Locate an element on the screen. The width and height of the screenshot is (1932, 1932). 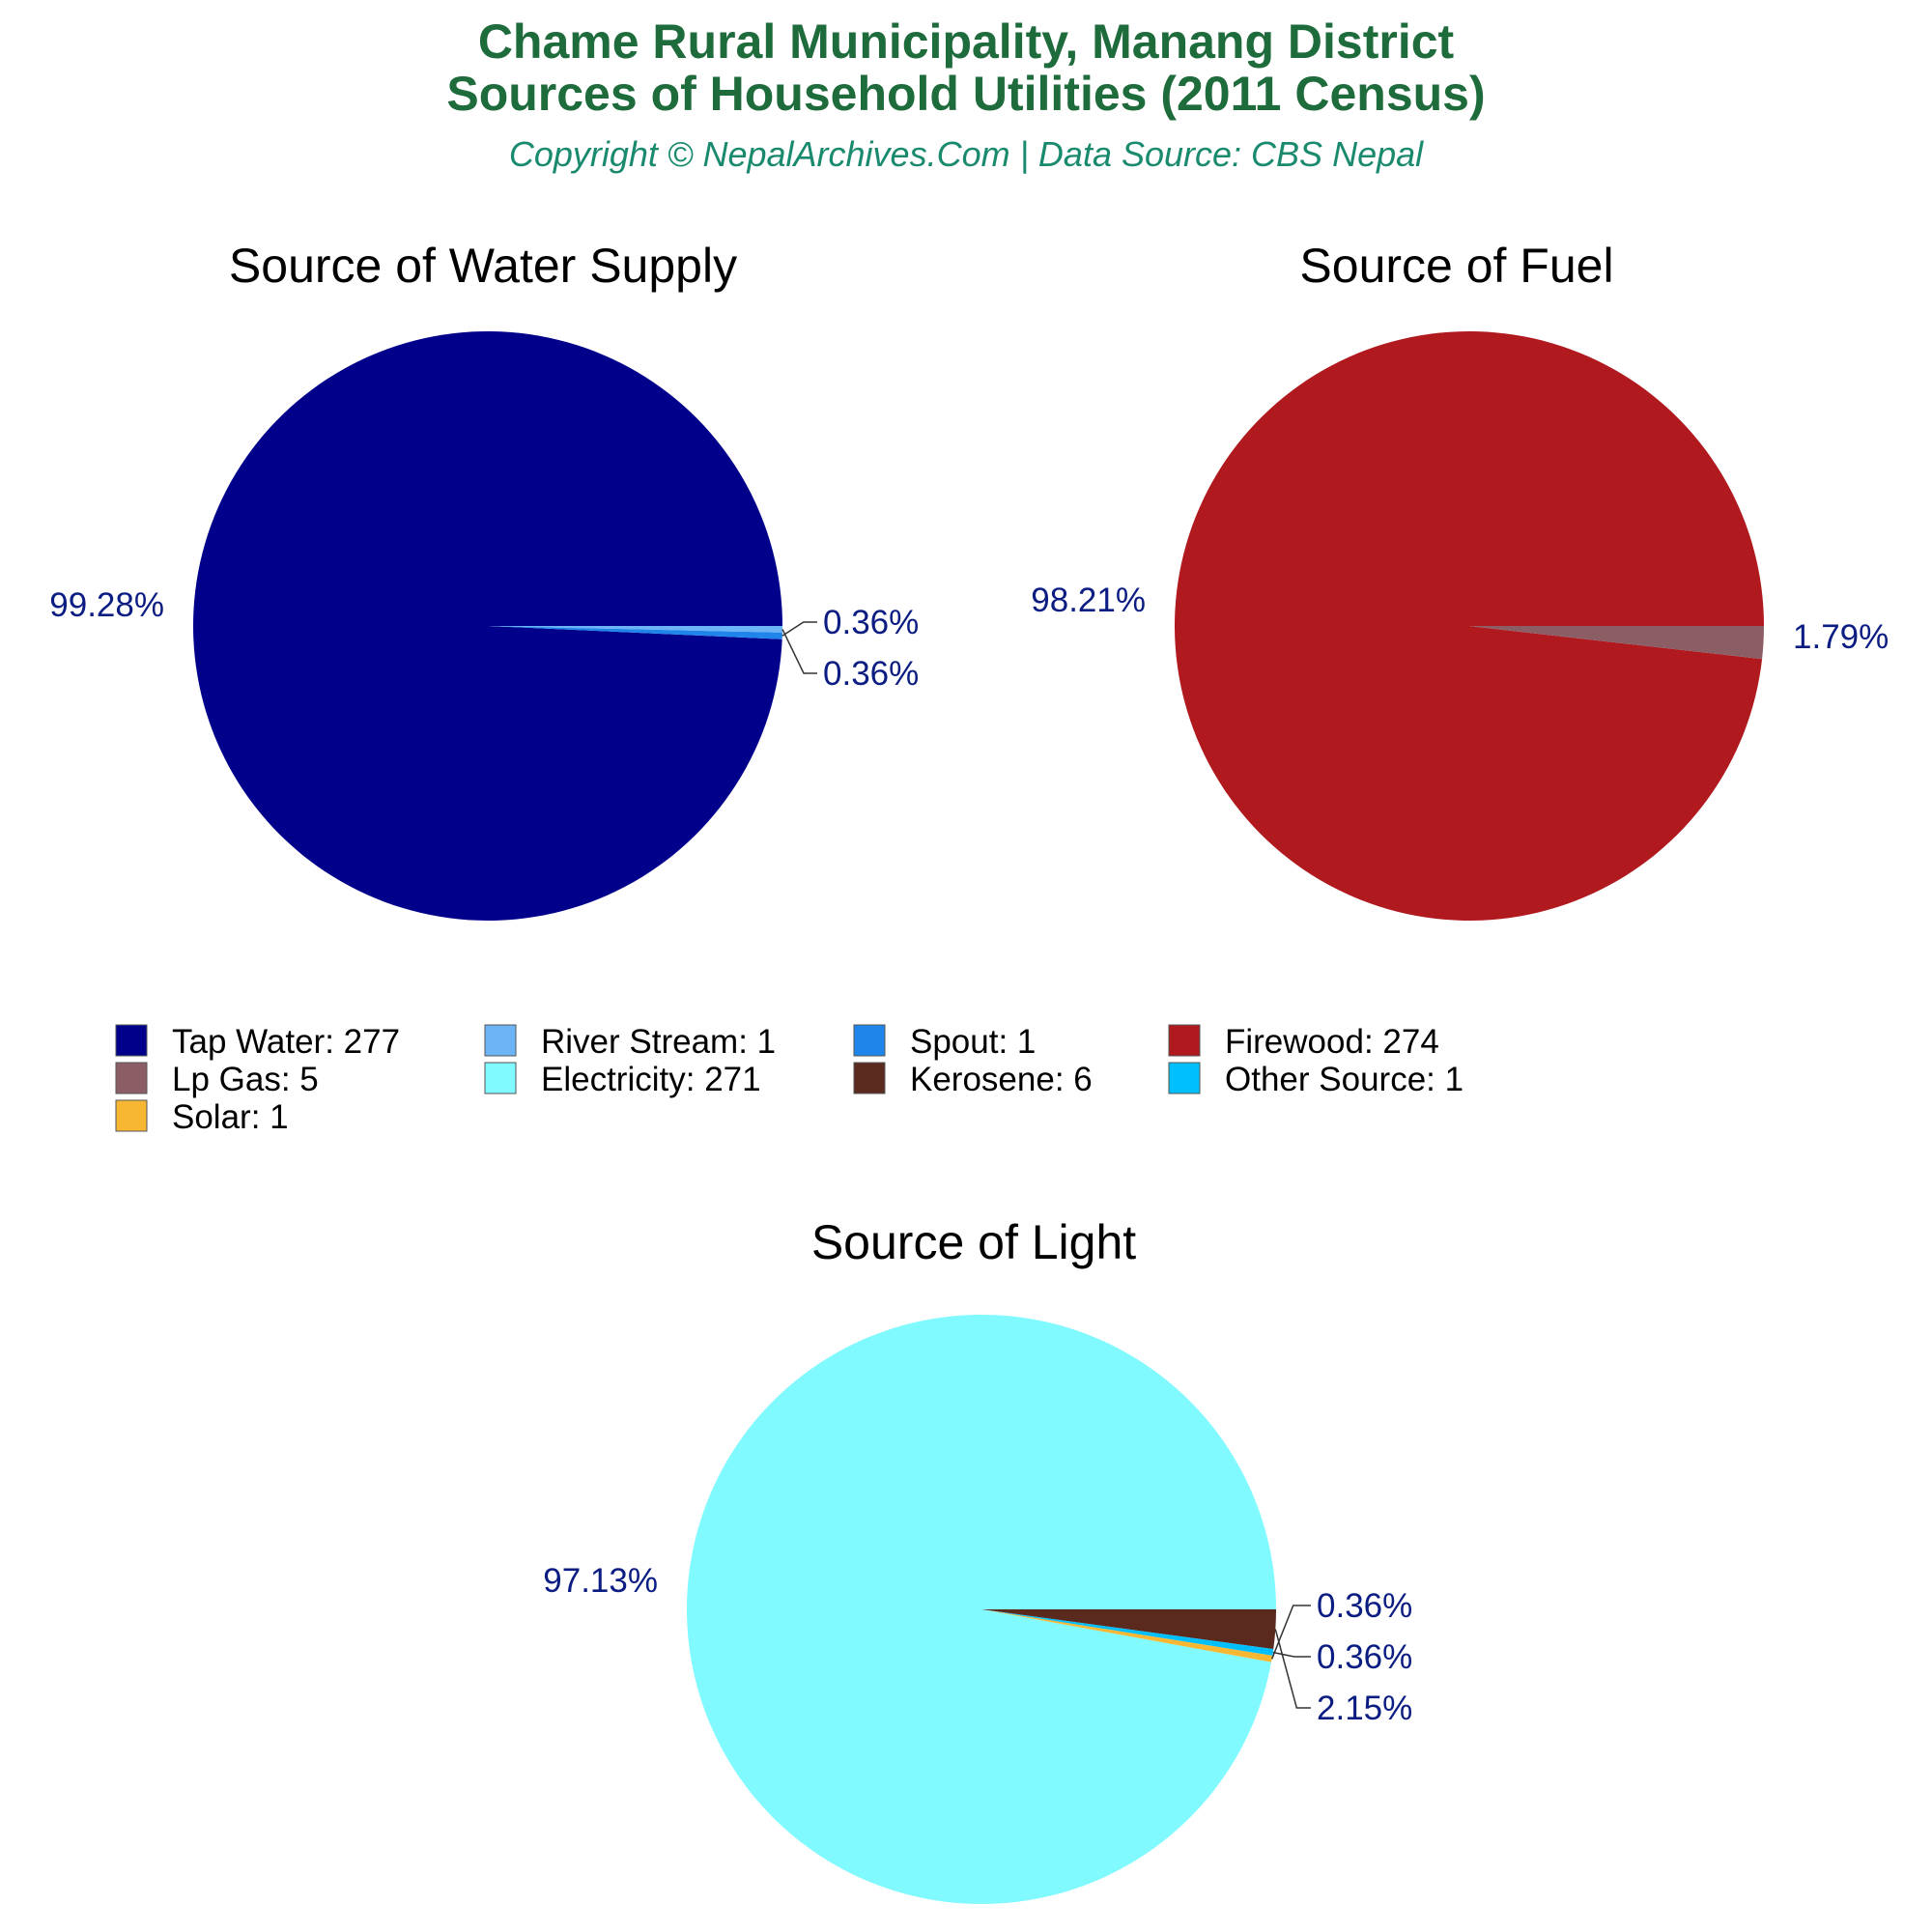
leader-line-kerosene is located at coordinates (1292, 1669).